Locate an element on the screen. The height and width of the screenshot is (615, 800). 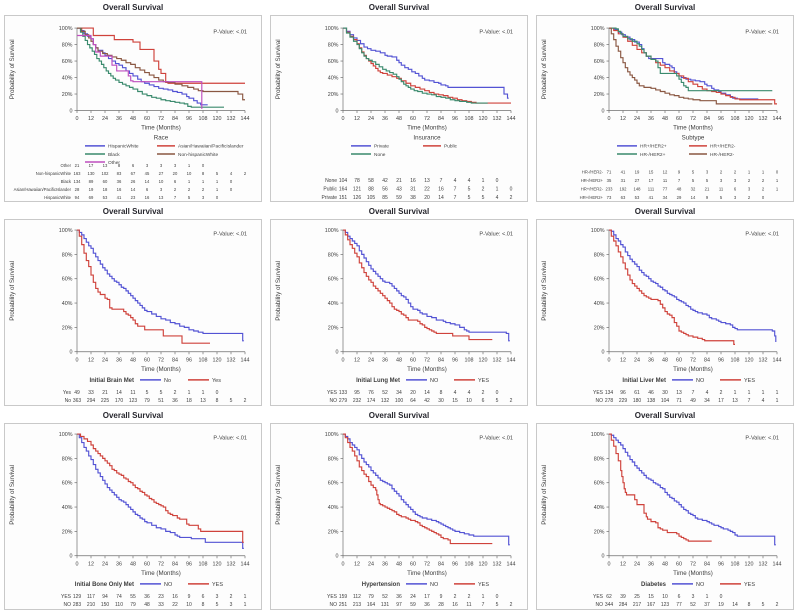
risk-value: 23 is located at coordinates (161, 597).